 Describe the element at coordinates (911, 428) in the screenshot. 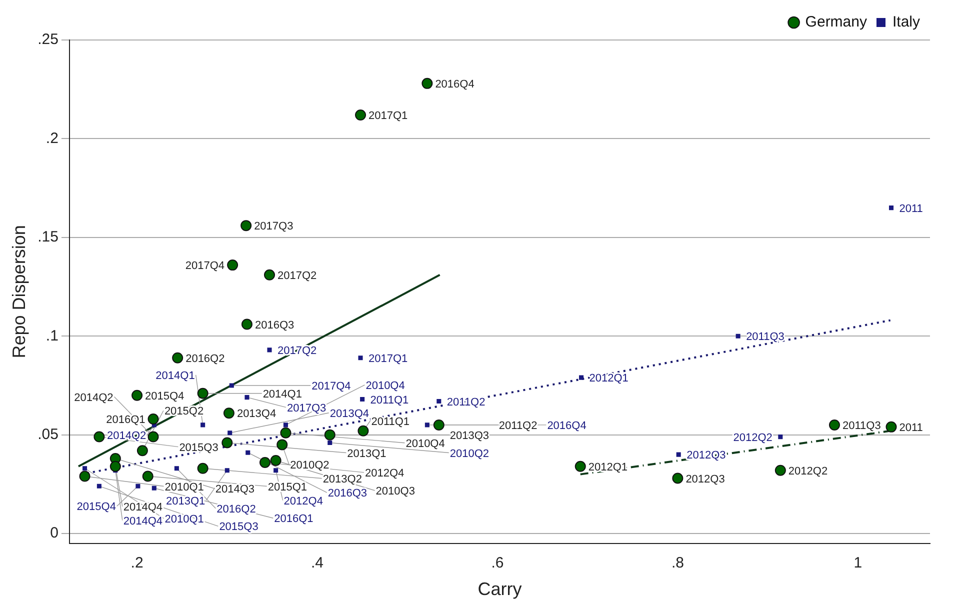

I see `annotation: 2011` at that location.